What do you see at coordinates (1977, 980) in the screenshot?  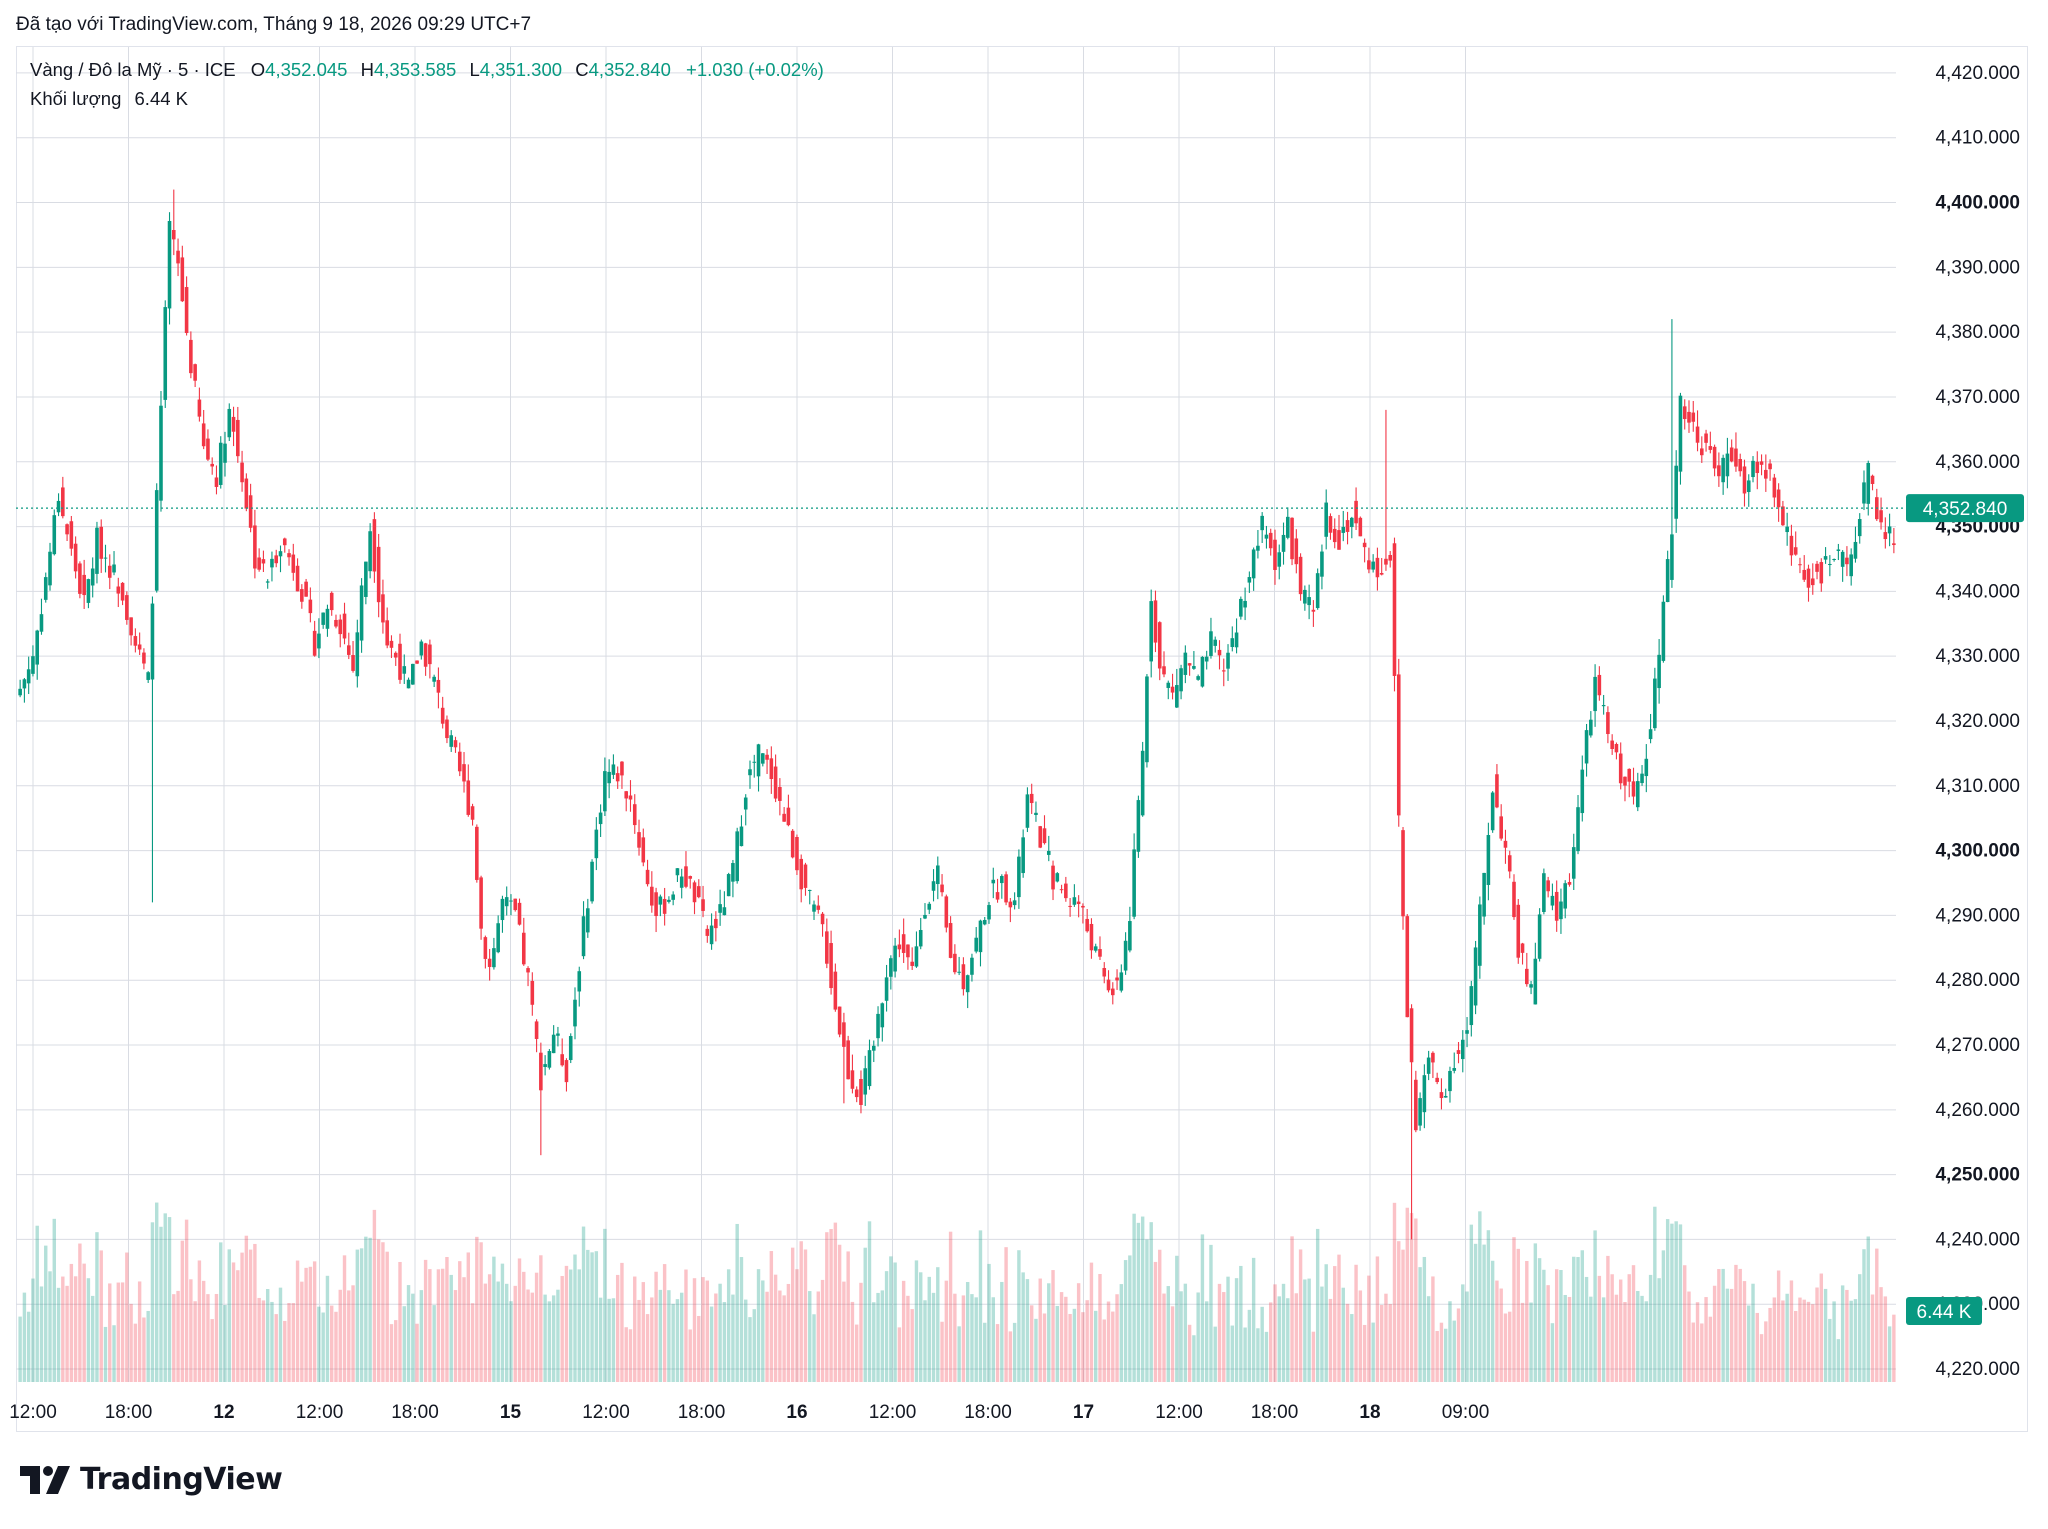 I see `y-tick-label: 4,280.000` at bounding box center [1977, 980].